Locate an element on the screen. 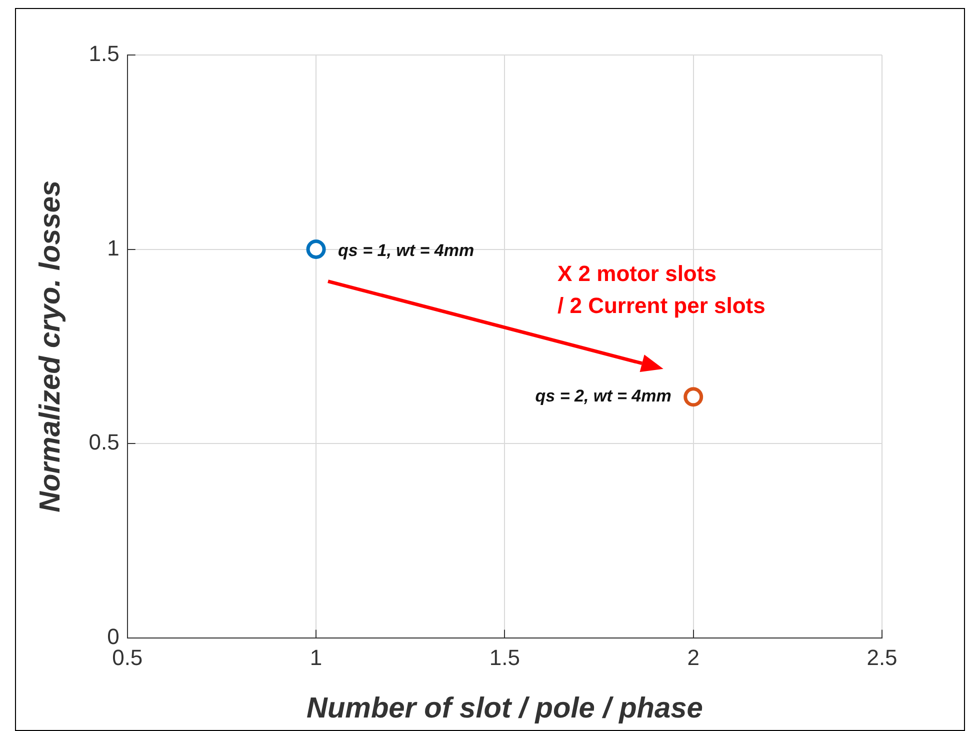  x-tick-label: 1.5 is located at coordinates (504, 657).